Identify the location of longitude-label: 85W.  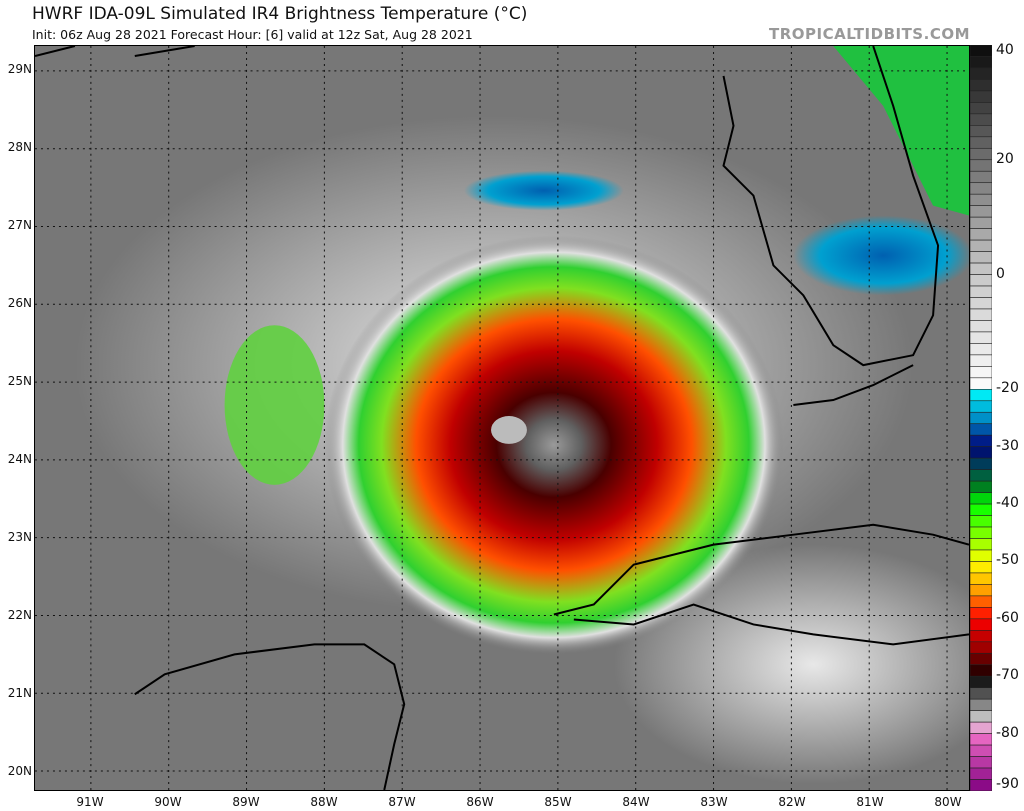
(558, 802).